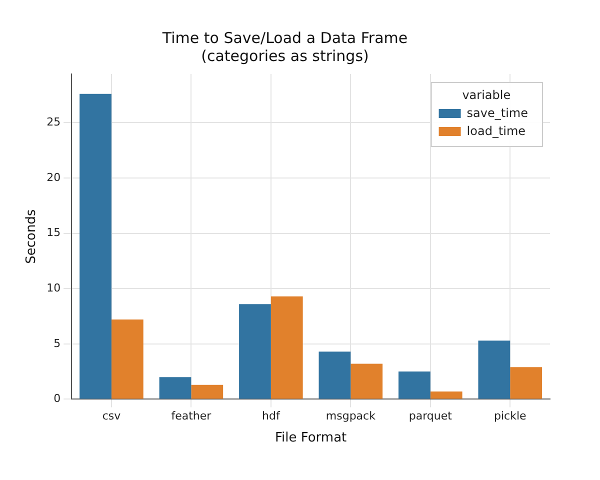 The width and height of the screenshot is (600, 480). I want to click on y-axis-title: Seconds, so click(32, 236).